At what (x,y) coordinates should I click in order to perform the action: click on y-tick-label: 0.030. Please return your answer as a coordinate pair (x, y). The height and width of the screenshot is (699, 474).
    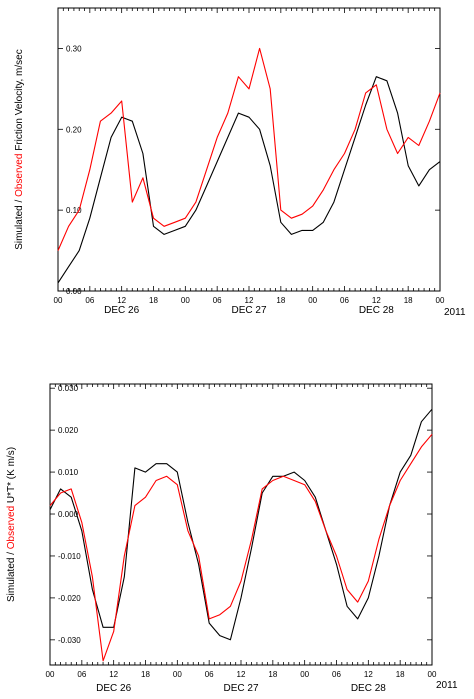
    Looking at the image, I should click on (68, 388).